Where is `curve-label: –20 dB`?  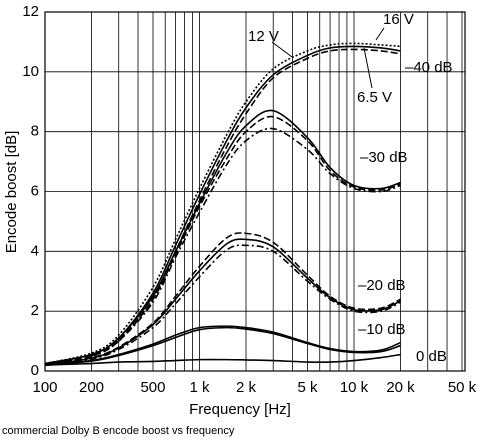
curve-label: –20 dB is located at coordinates (382, 285).